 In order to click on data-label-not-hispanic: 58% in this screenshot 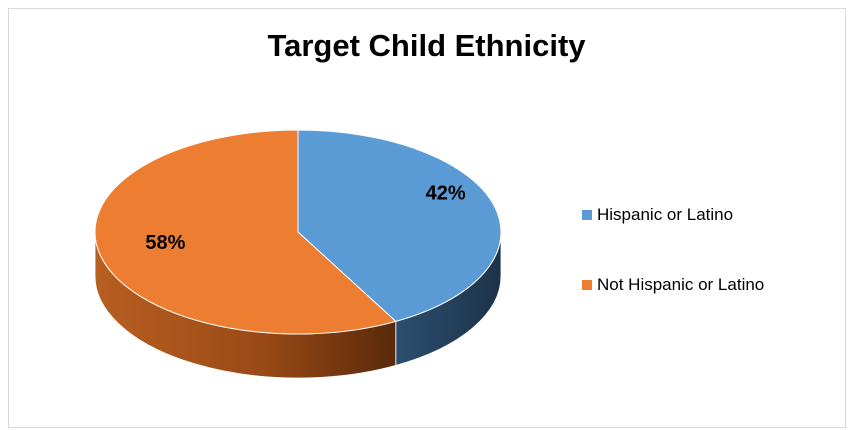, I will do `click(165, 243)`.